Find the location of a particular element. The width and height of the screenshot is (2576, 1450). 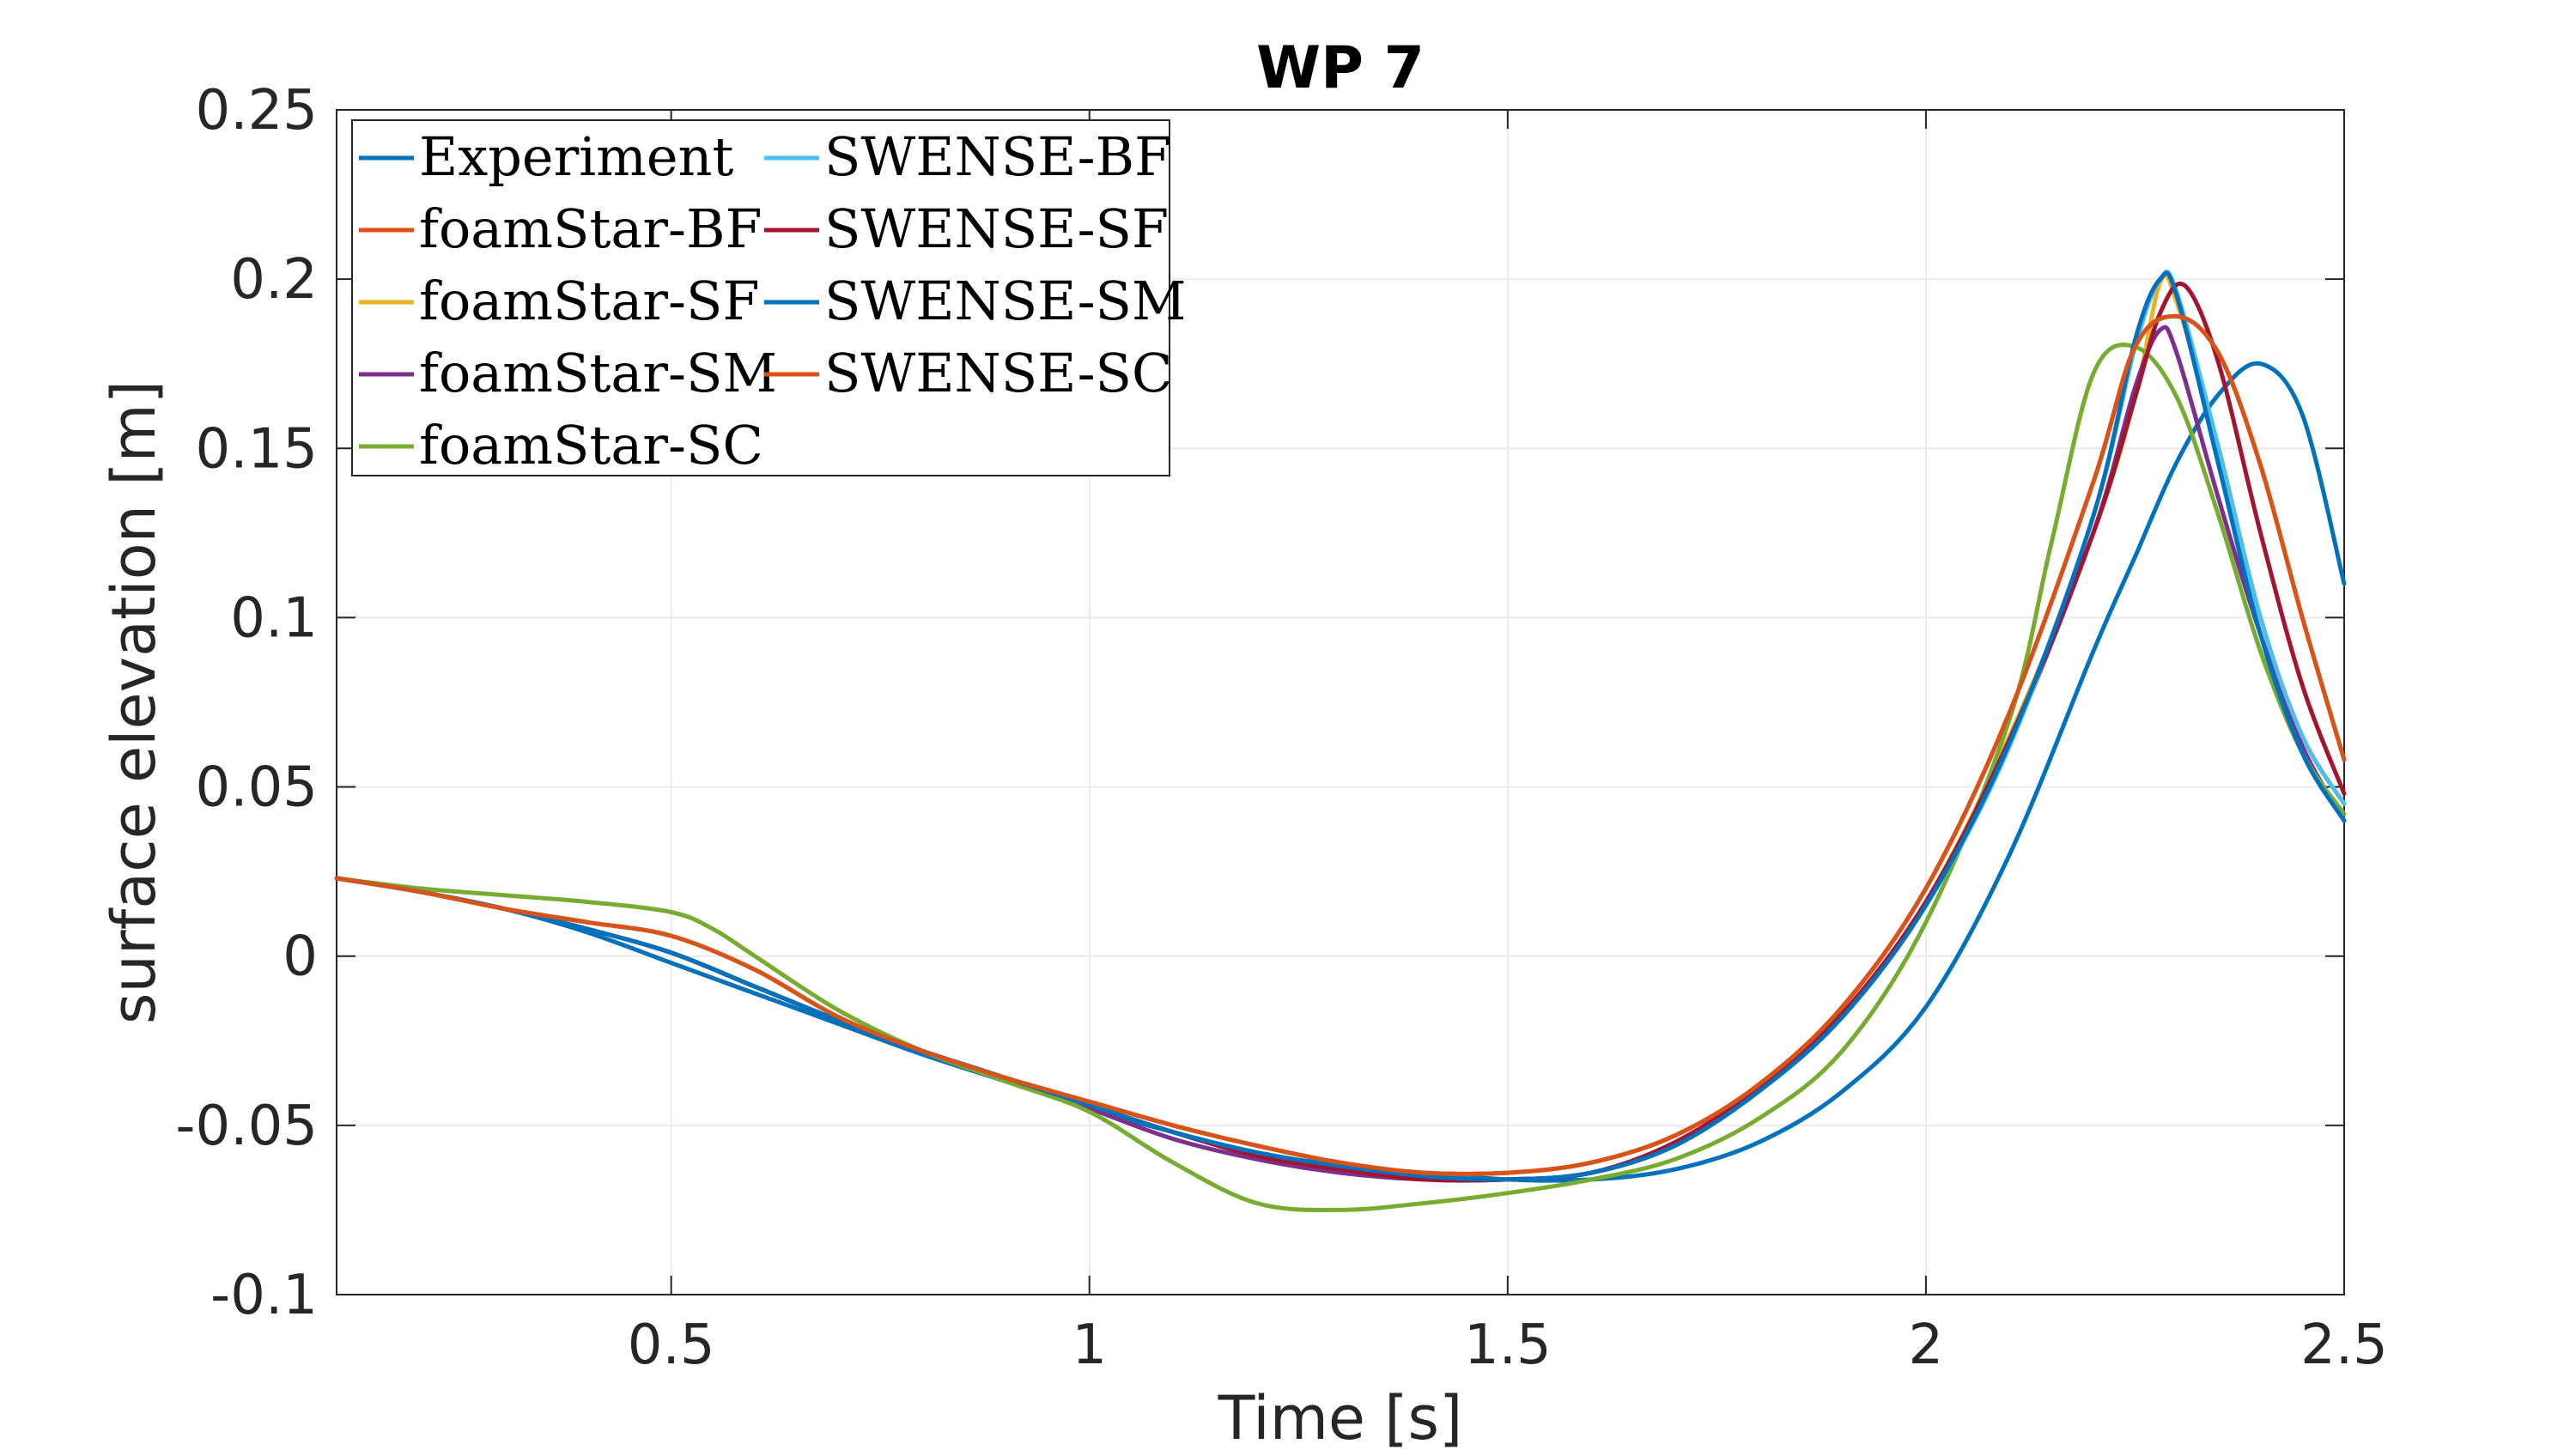

y-tick-label: 0.1 is located at coordinates (274, 618).